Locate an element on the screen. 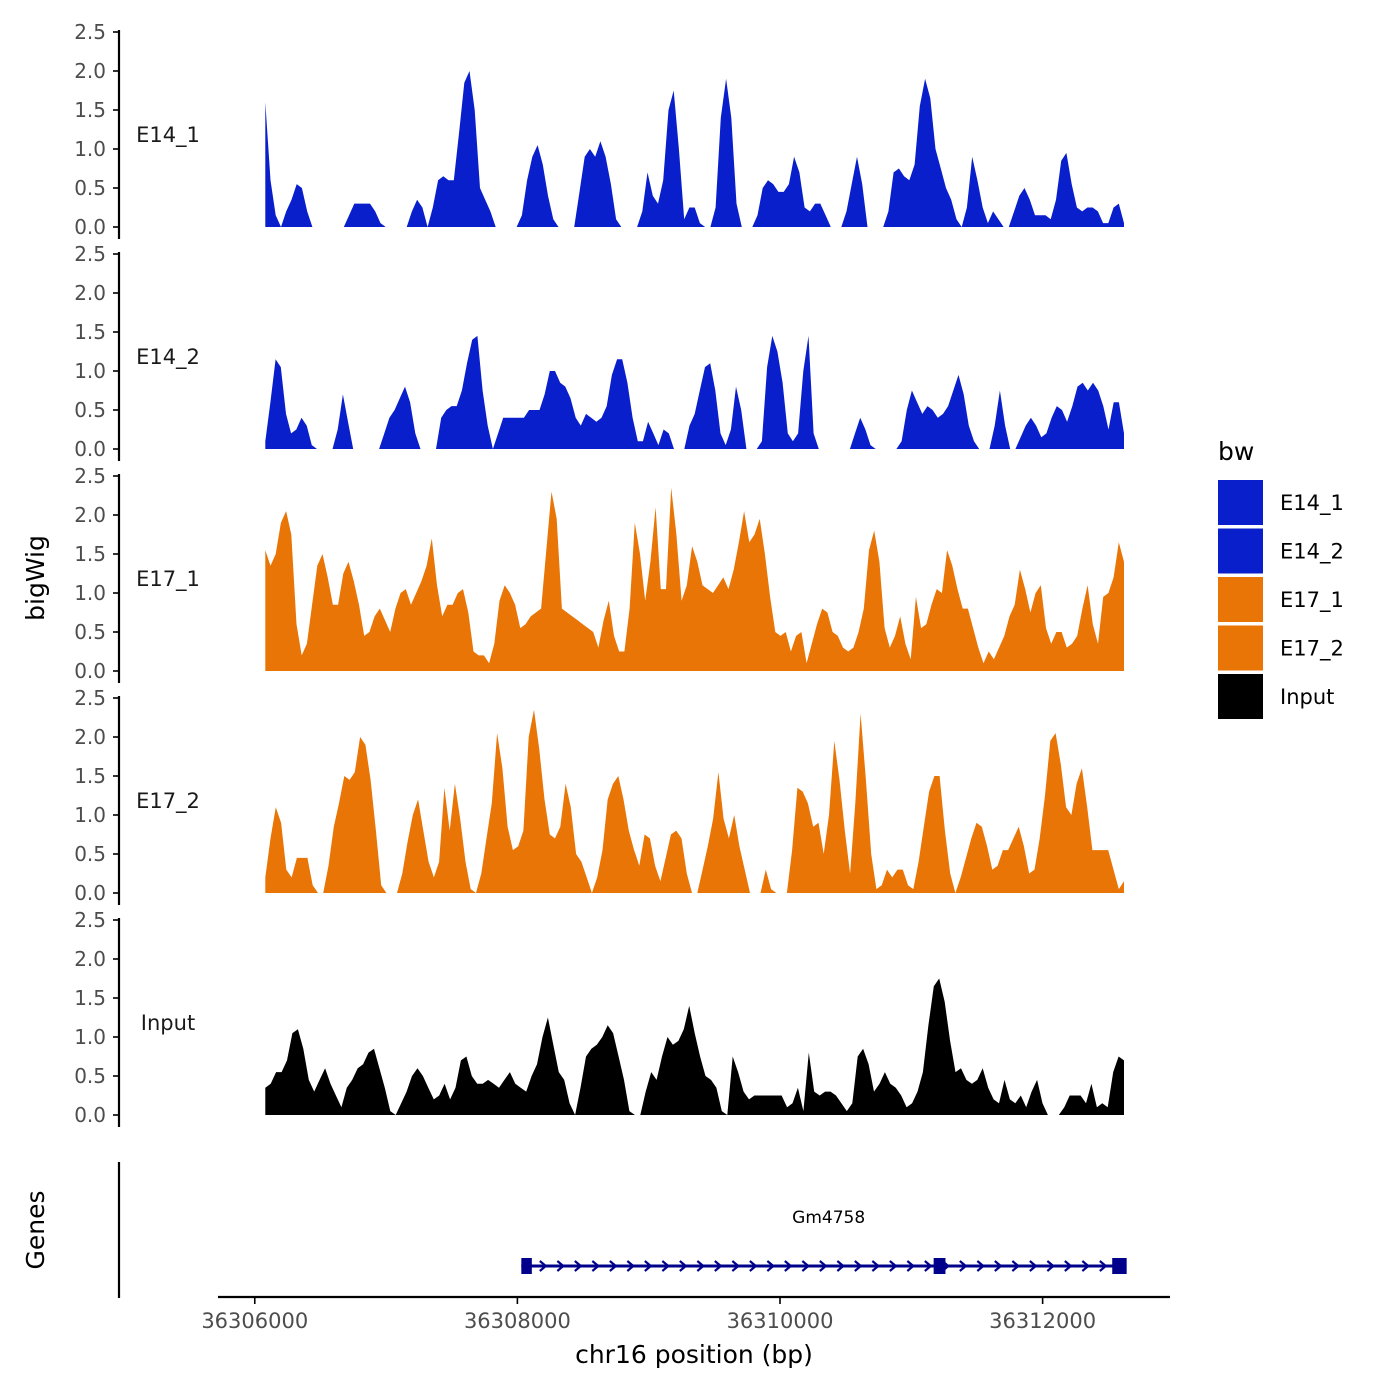  track-label-E14_2: E14_2 is located at coordinates (168, 357).